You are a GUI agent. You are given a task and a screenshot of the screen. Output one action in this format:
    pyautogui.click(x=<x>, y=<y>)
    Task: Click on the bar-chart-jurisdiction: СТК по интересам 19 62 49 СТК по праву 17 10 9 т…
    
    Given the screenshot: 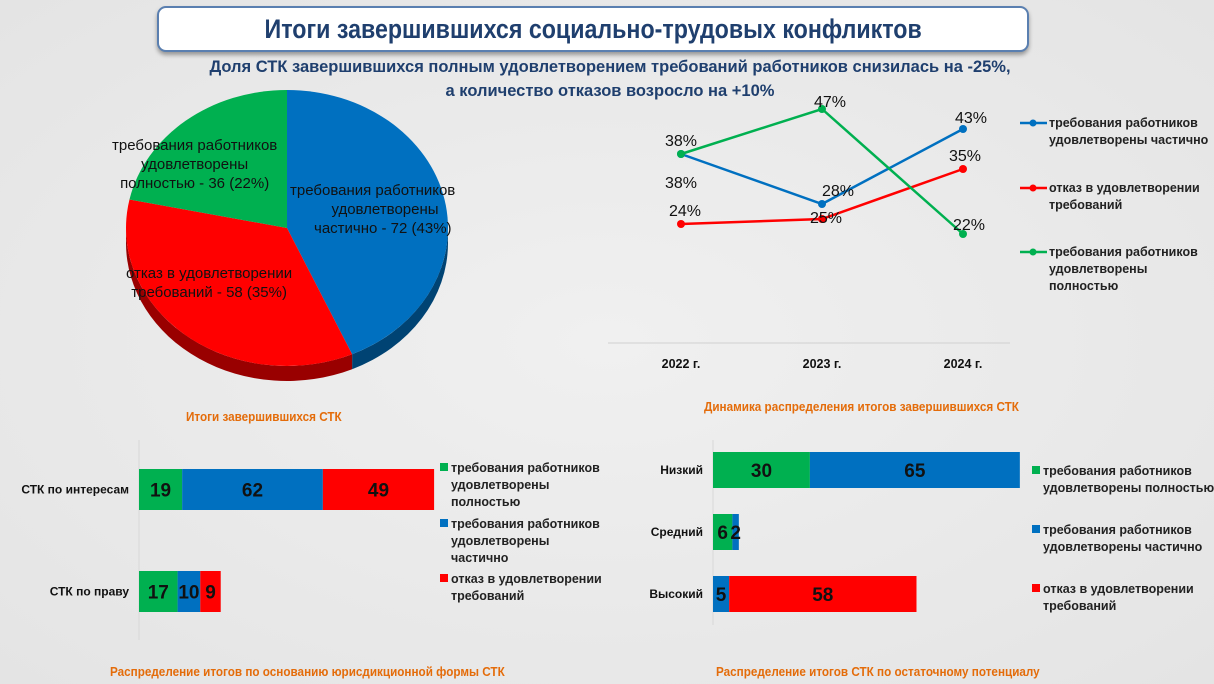 What is the action you would take?
    pyautogui.click(x=311, y=540)
    